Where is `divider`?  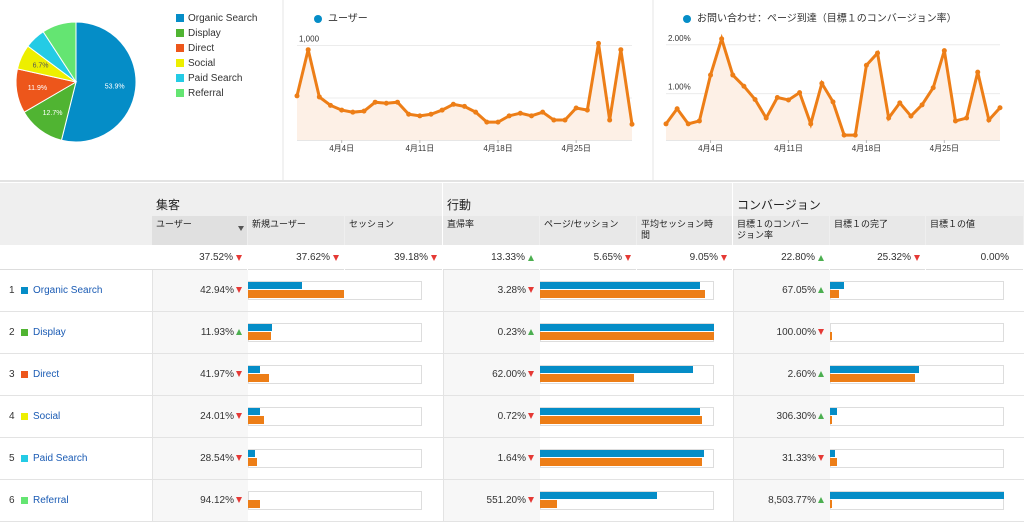 divider is located at coordinates (512, 181).